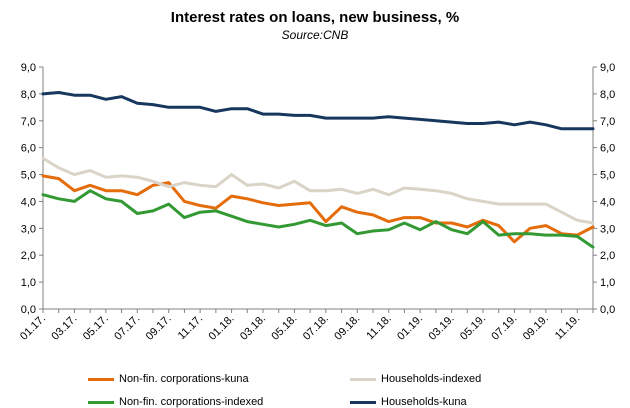 This screenshot has height=408, width=630. Describe the element at coordinates (424, 402) in the screenshot. I see `legend-label: Households-kuna` at that location.